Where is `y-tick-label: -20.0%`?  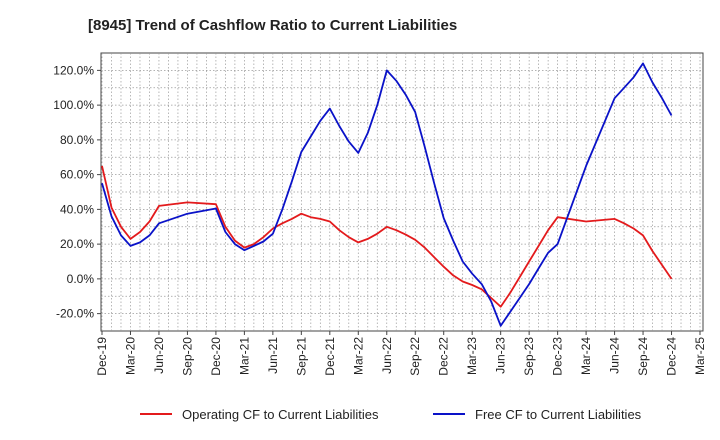
y-tick-label: -20.0% is located at coordinates (75, 314).